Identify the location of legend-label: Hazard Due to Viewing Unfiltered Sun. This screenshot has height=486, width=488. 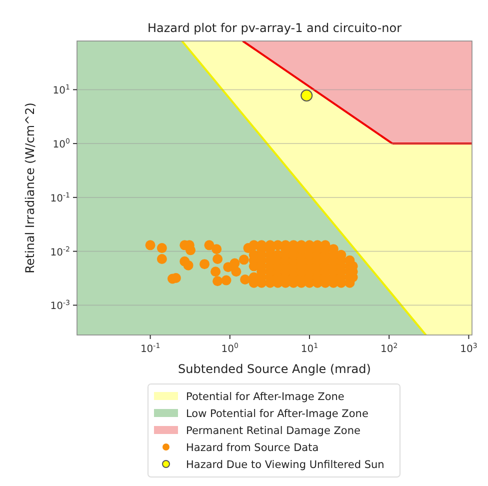
(285, 465).